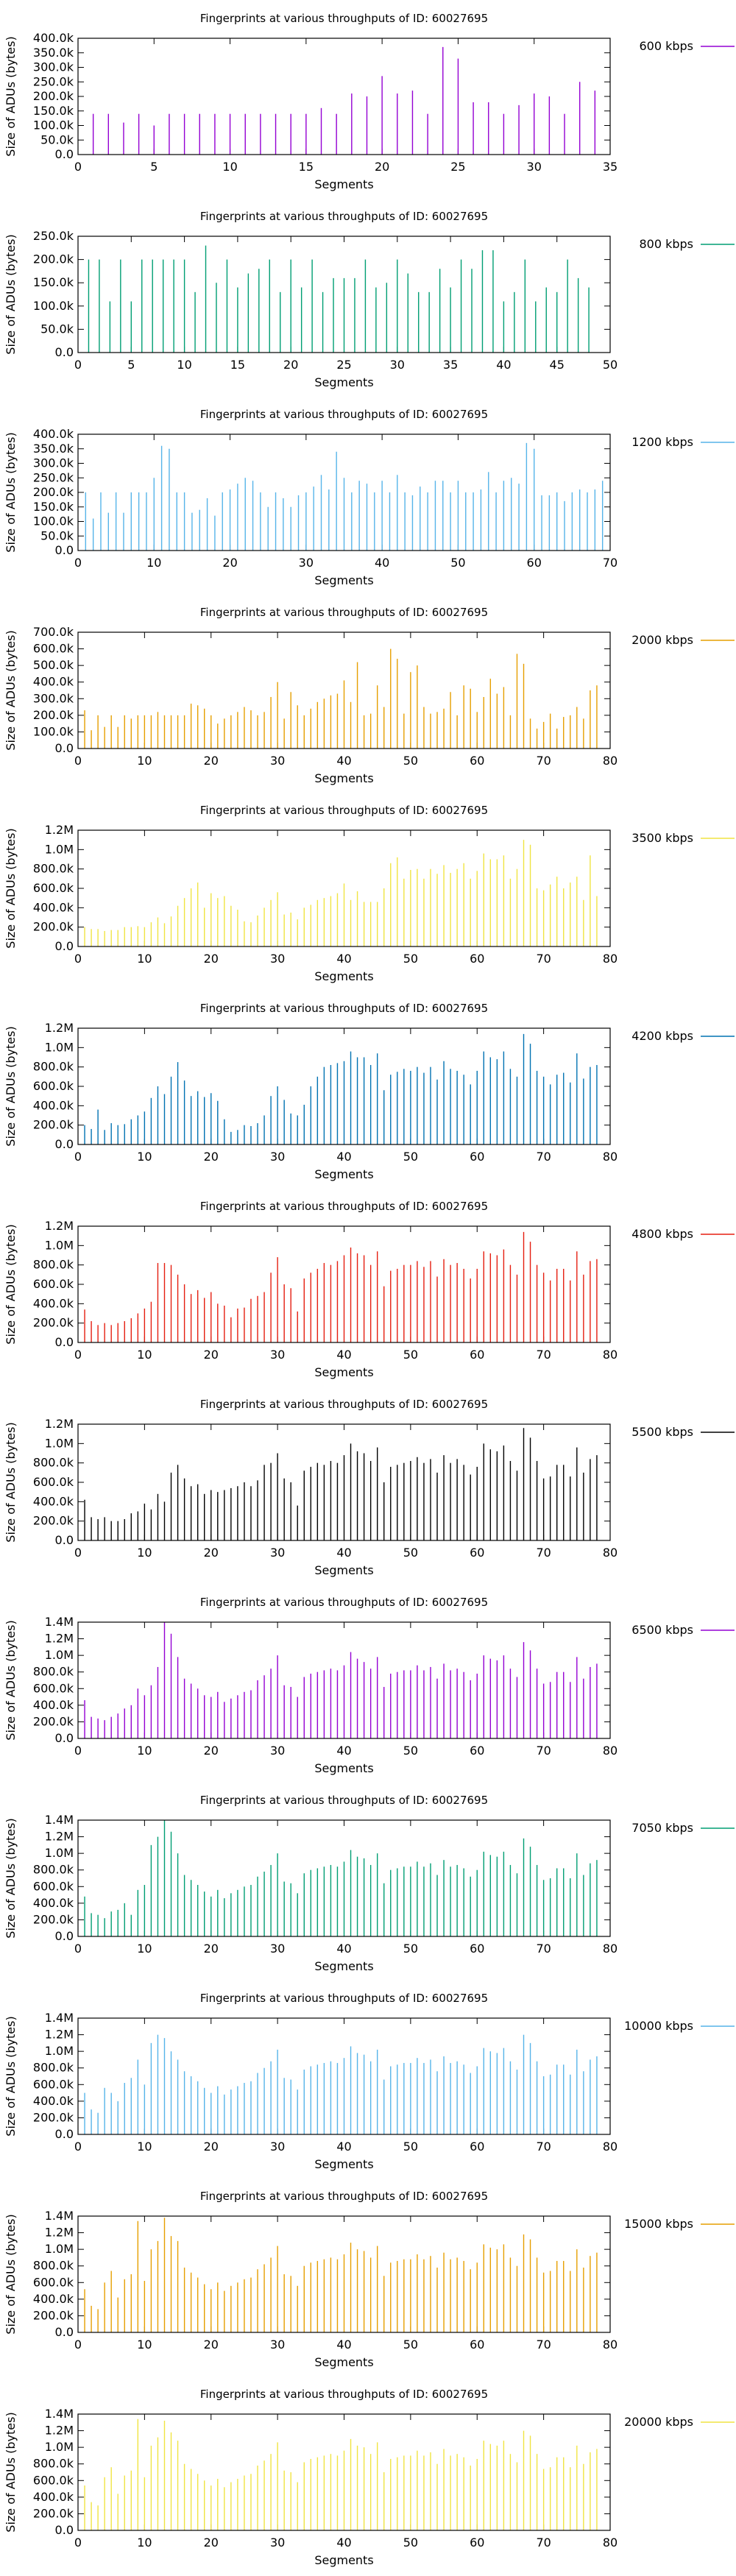 The height and width of the screenshot is (2576, 736). What do you see at coordinates (343, 365) in the screenshot?
I see `x-tick-label: 25` at bounding box center [343, 365].